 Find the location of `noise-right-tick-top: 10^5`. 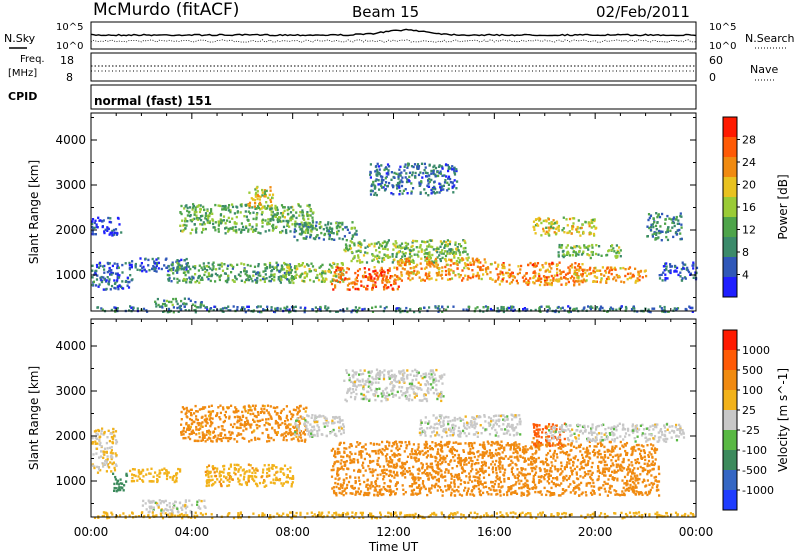

noise-right-tick-top: 10^5 is located at coordinates (722, 27).